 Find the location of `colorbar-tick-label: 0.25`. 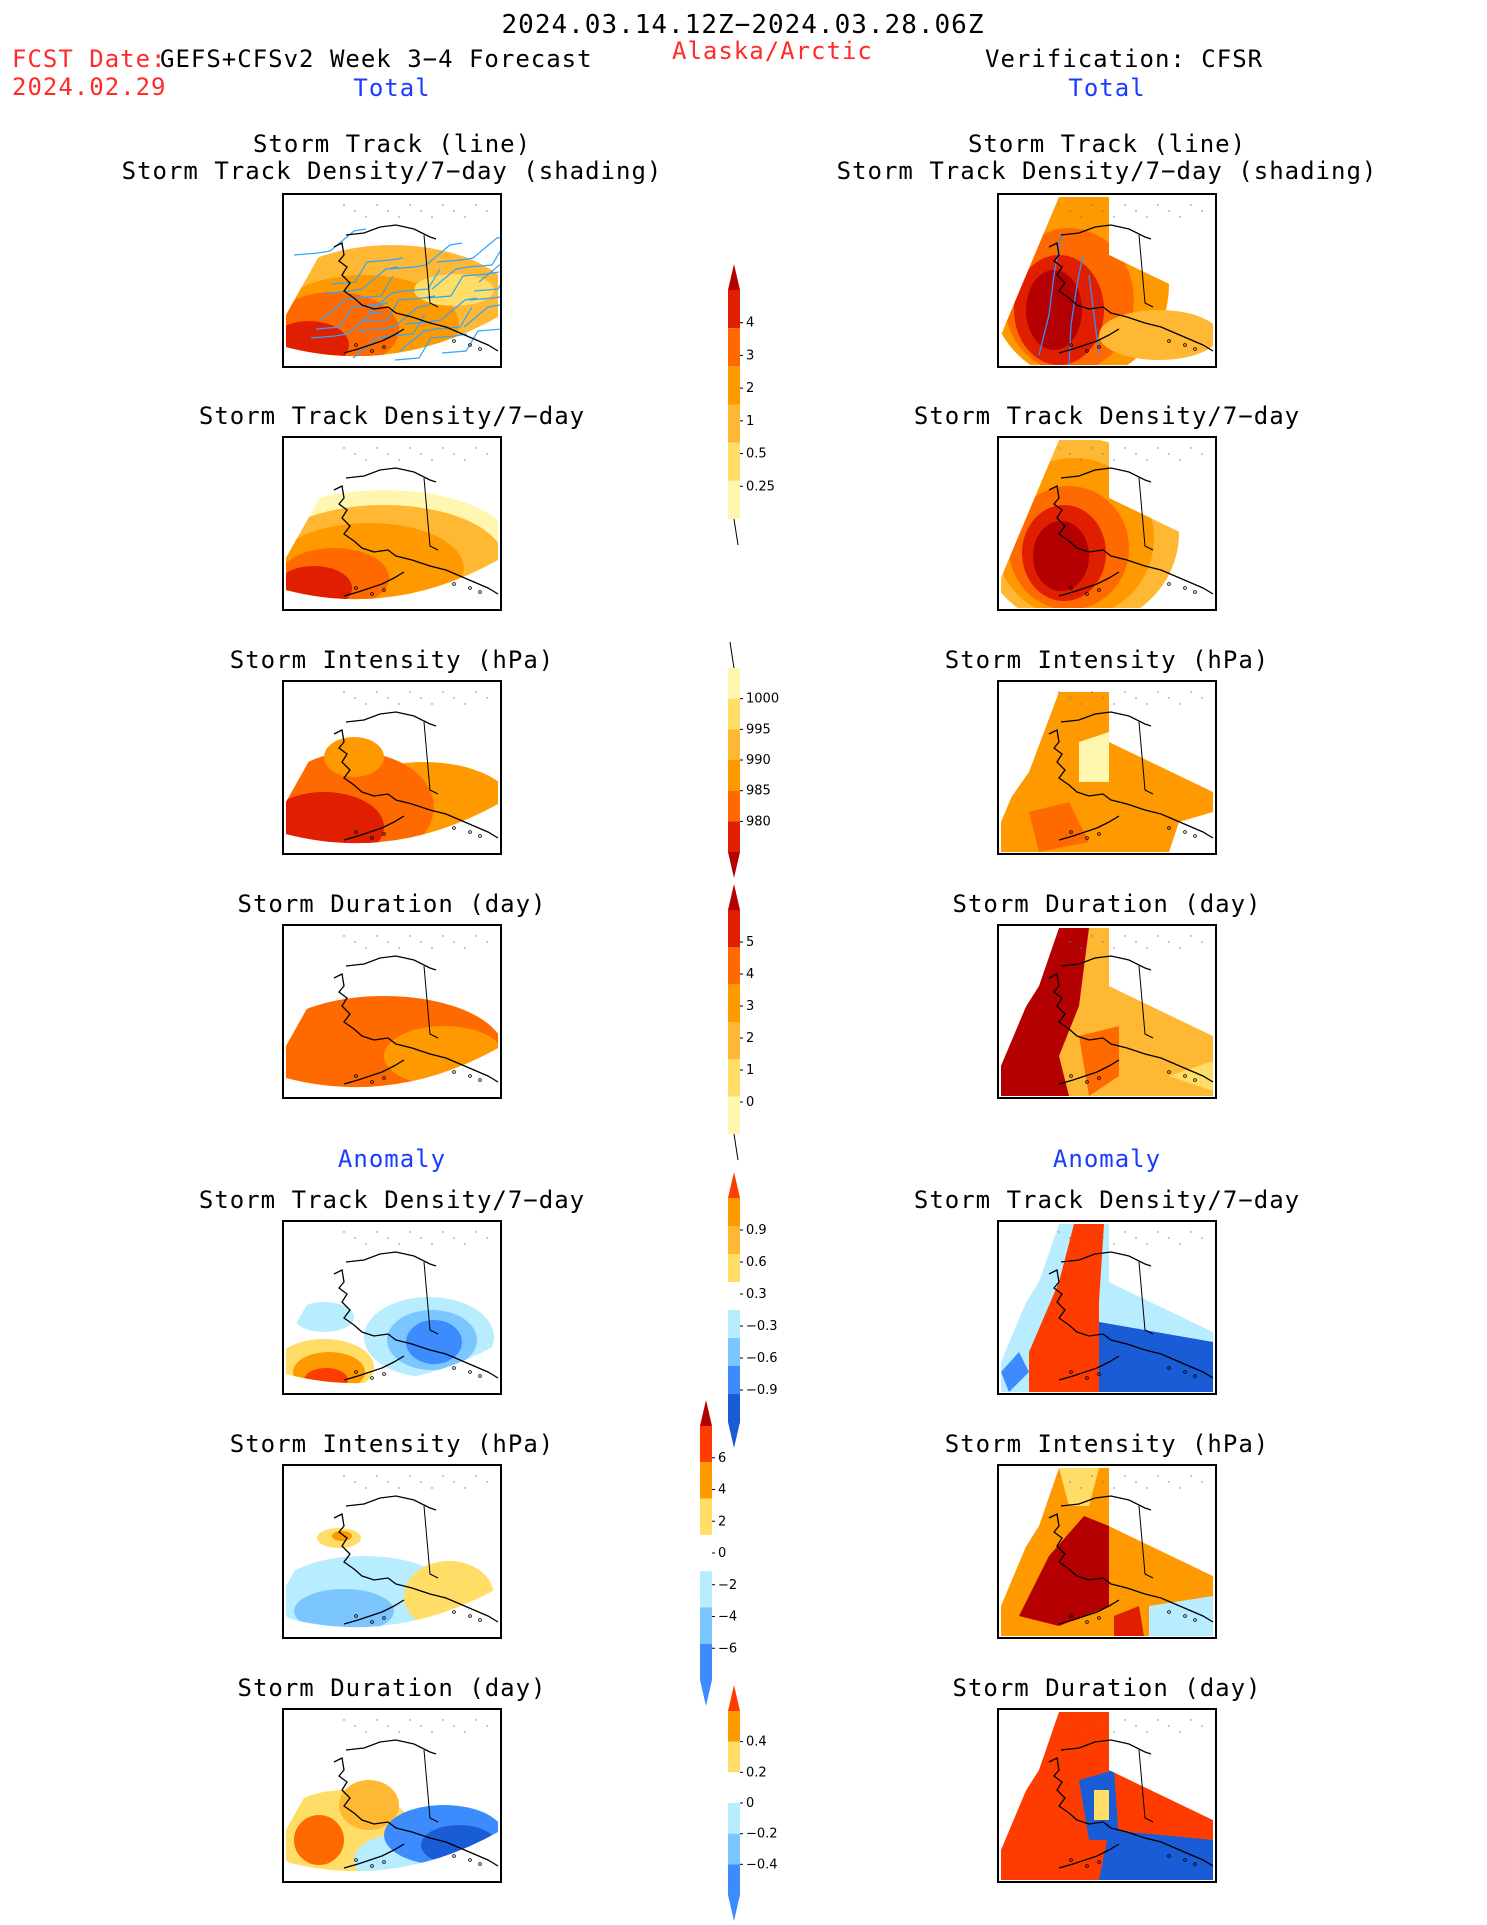

colorbar-tick-label: 0.25 is located at coordinates (760, 486).